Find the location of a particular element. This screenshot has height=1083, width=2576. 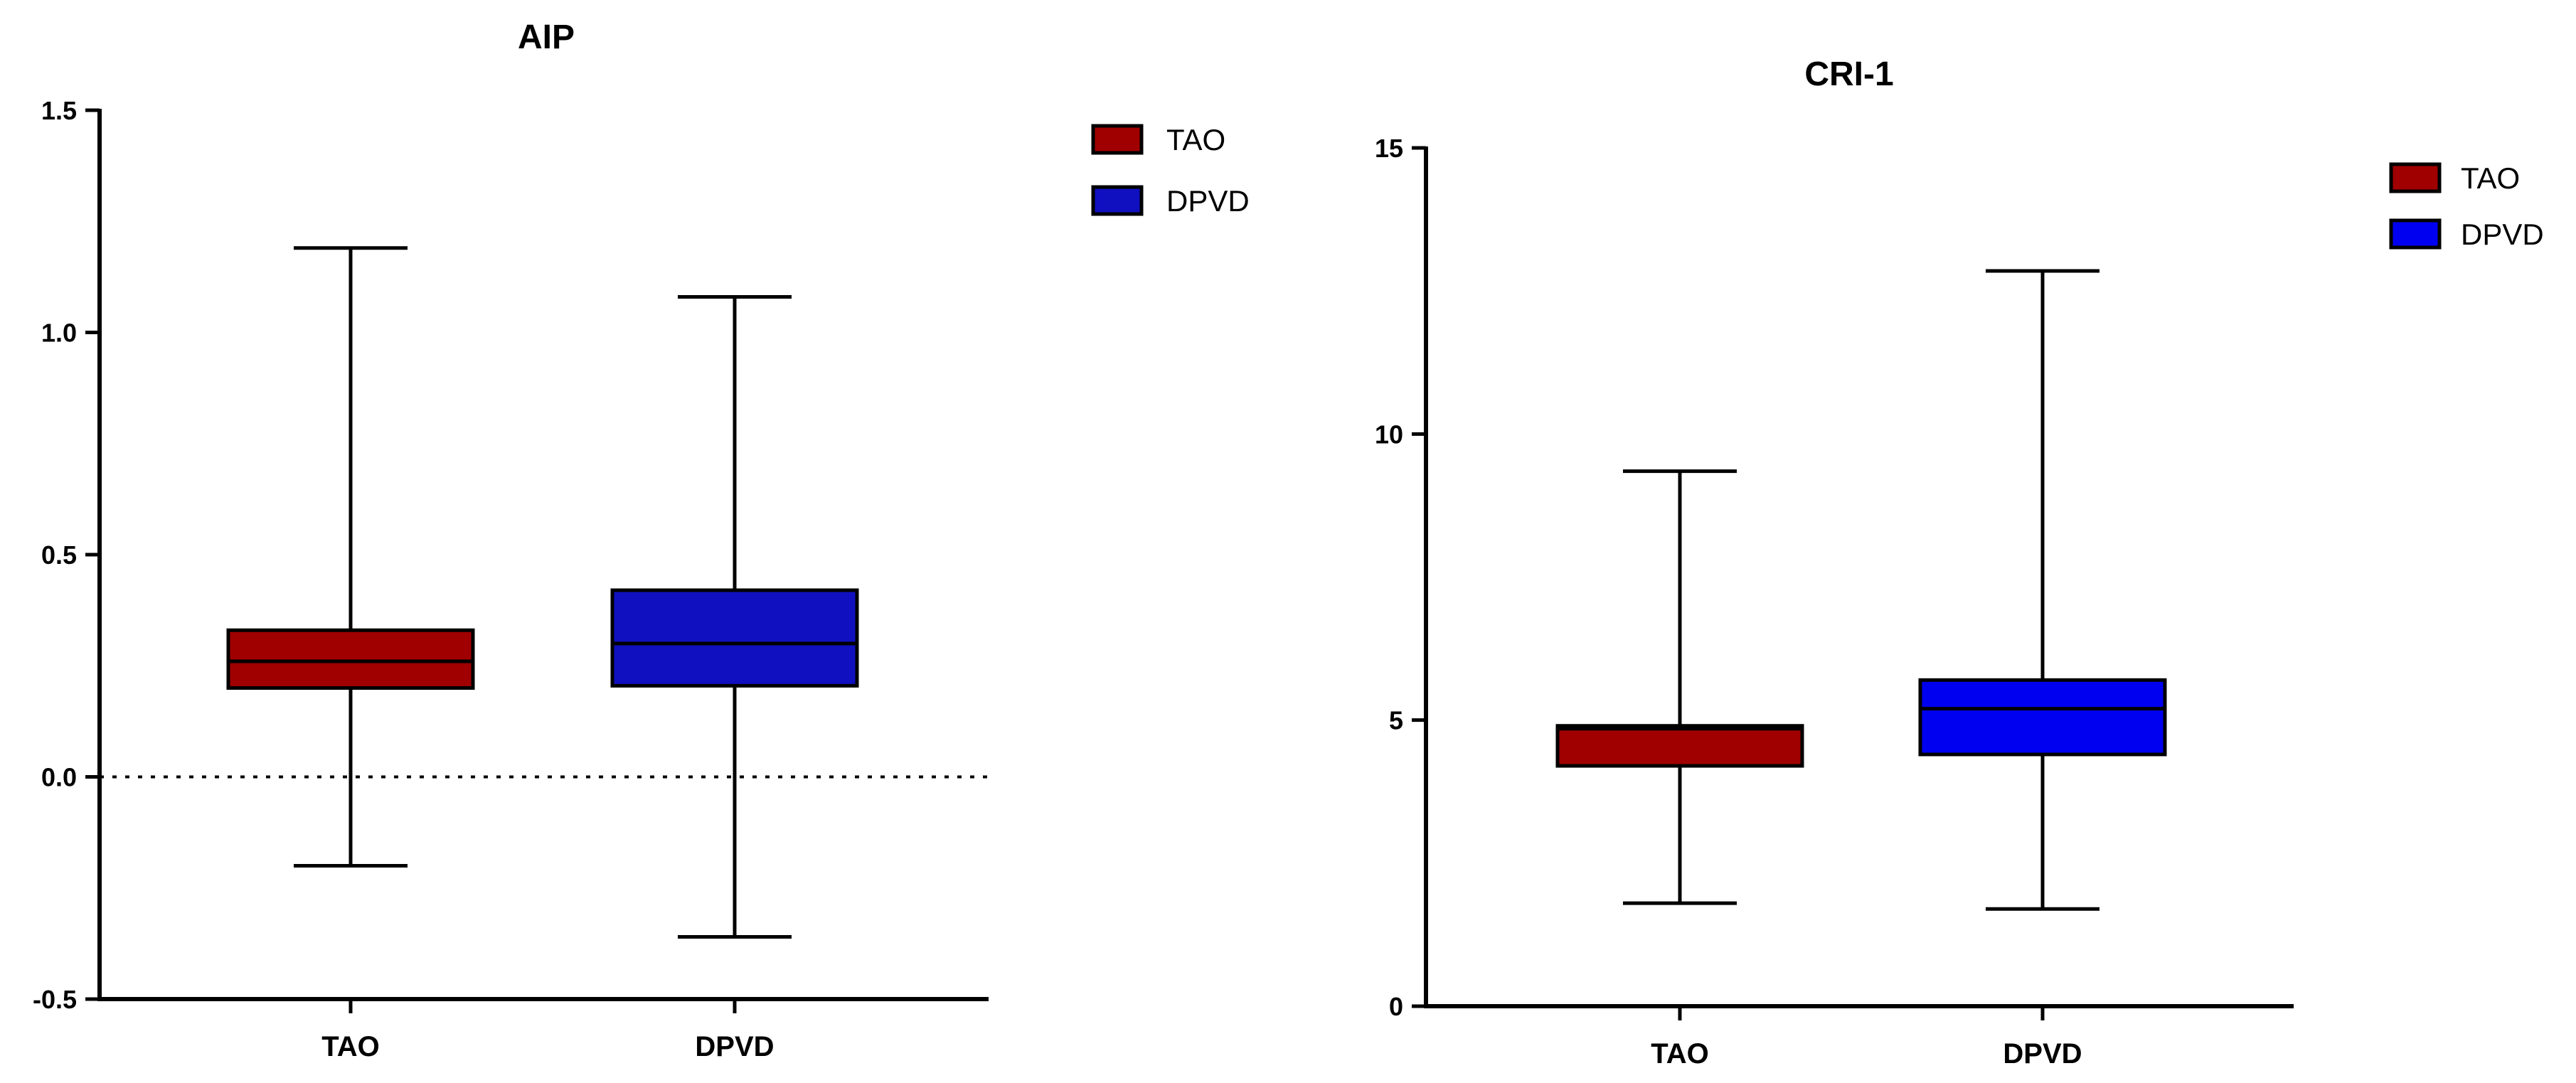

aip-tao-box is located at coordinates (350, 659).